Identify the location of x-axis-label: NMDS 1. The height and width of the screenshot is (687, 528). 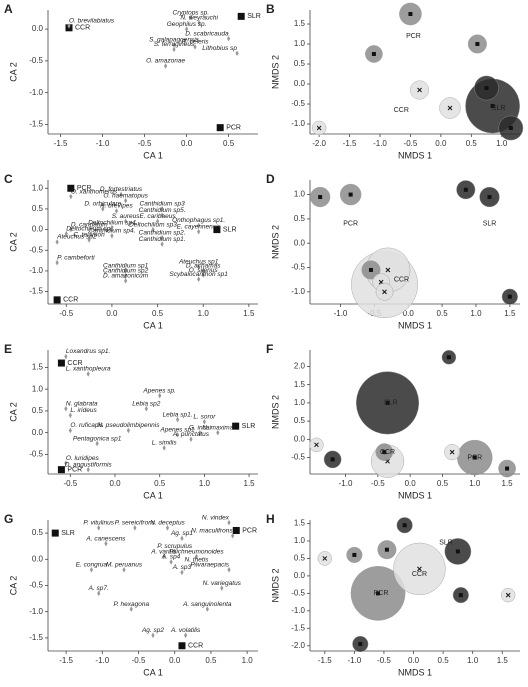
(415, 495).